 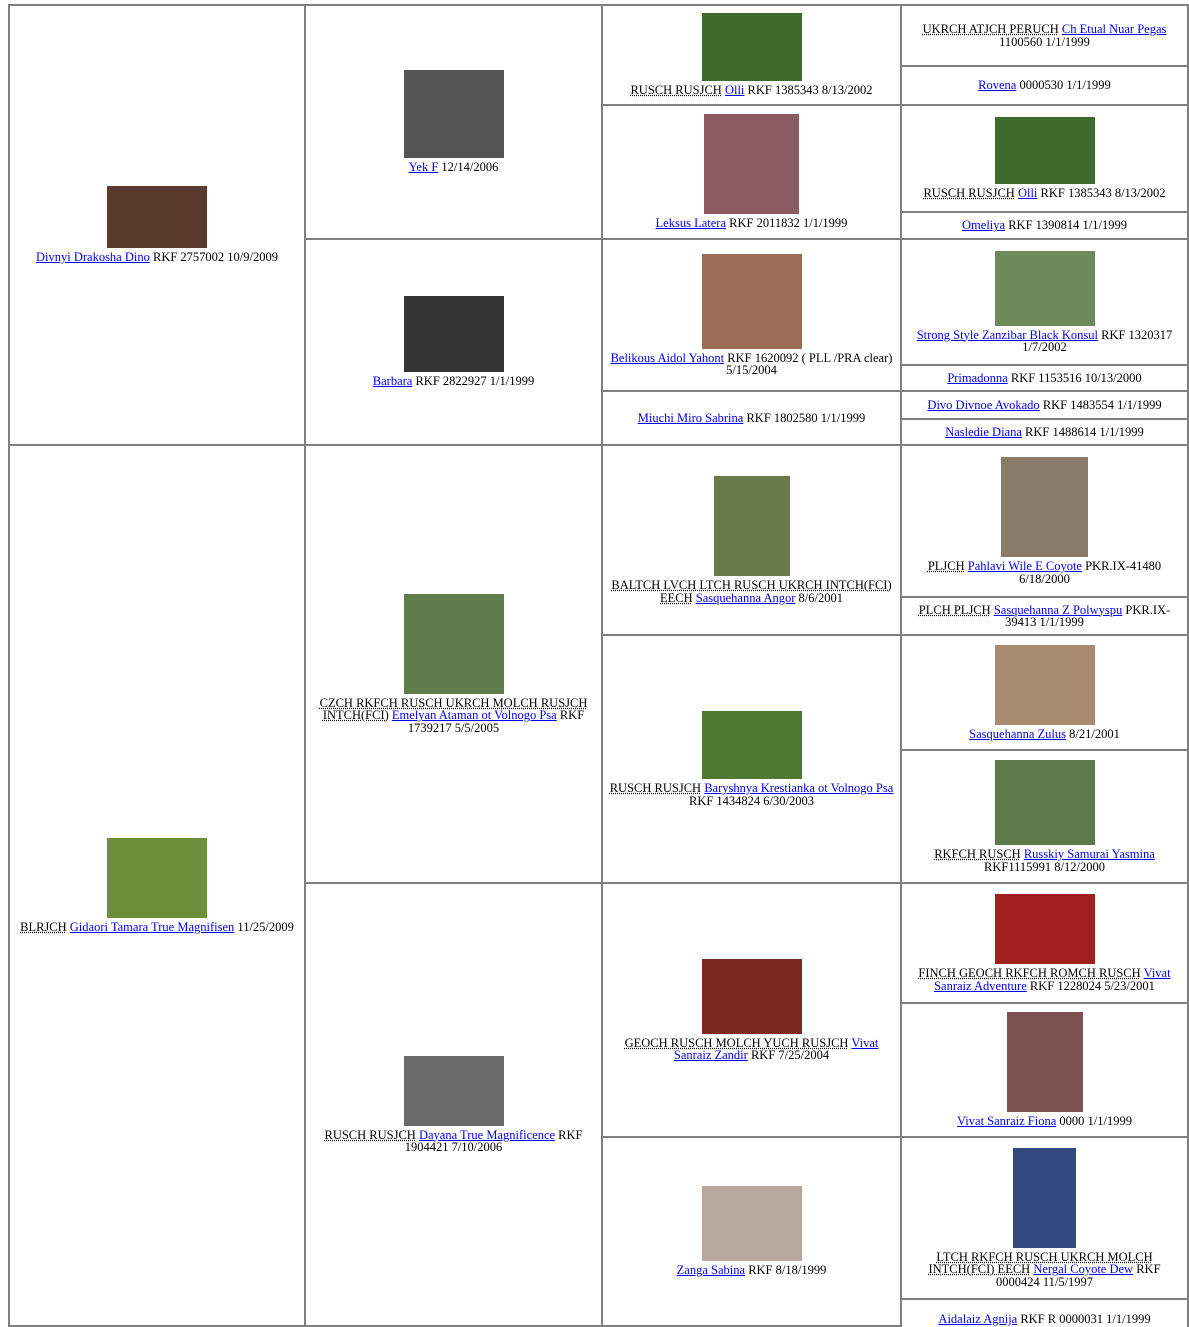 What do you see at coordinates (799, 788) in the screenshot?
I see `dog-name-link: Baryshnya Krestianka ot Volnogo Psa` at bounding box center [799, 788].